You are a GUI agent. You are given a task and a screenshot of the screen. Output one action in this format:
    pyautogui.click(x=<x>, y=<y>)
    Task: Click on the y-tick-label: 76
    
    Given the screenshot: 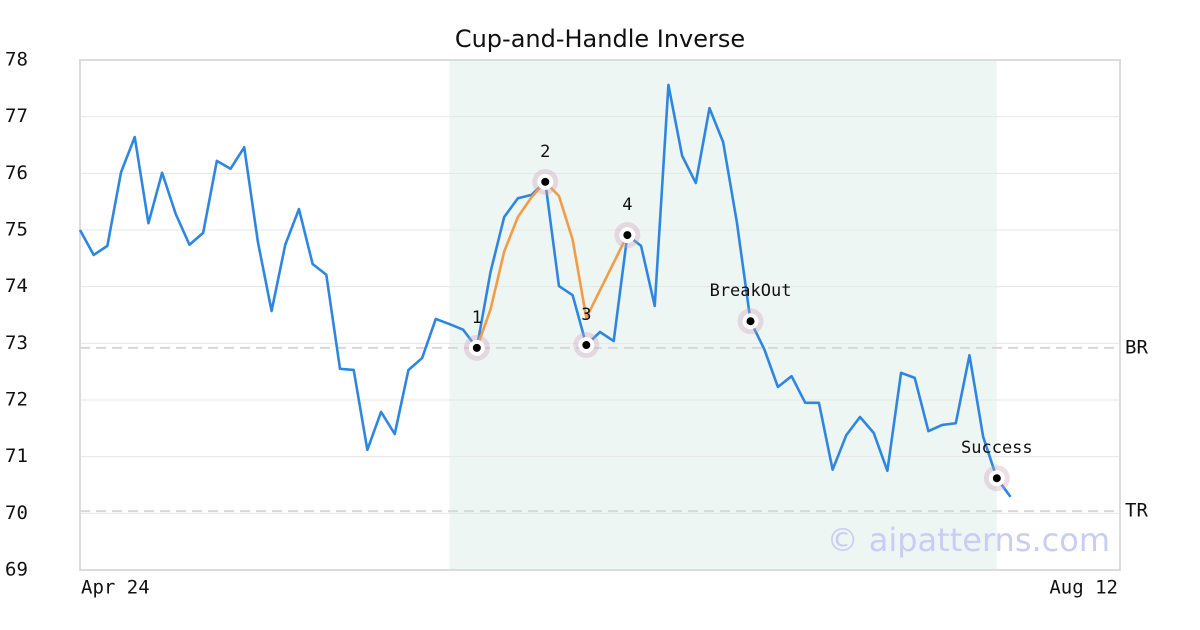 What is the action you would take?
    pyautogui.click(x=16, y=173)
    